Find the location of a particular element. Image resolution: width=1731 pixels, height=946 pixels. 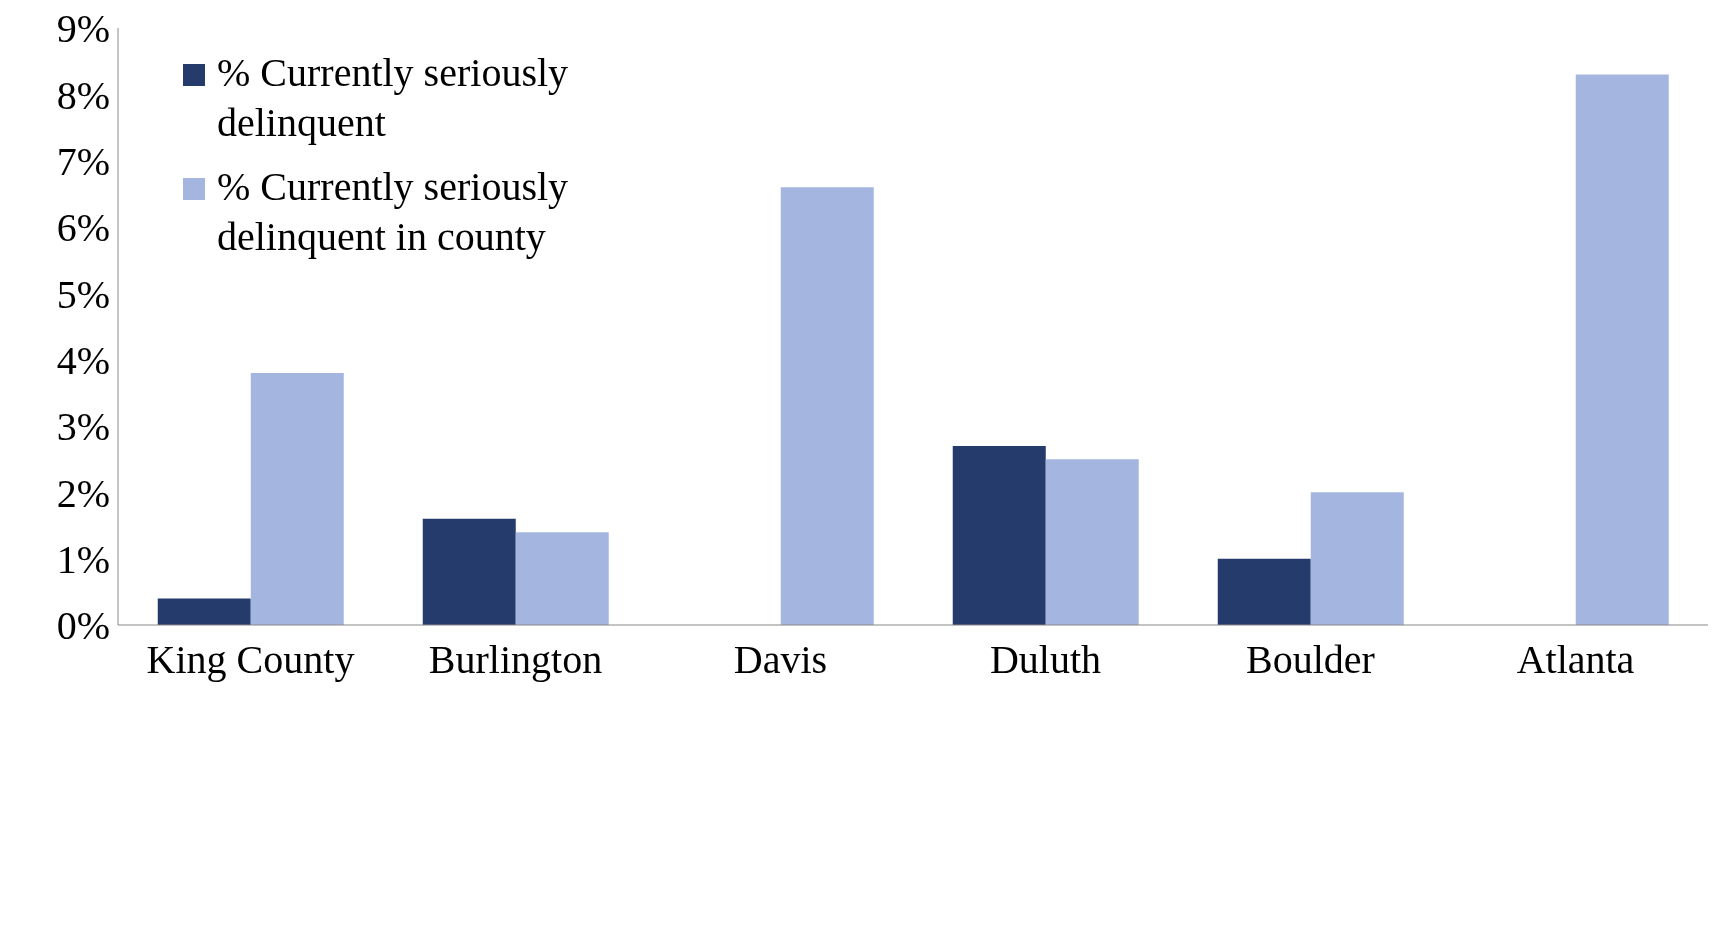

x-tick-label: Boulder is located at coordinates (1310, 660).